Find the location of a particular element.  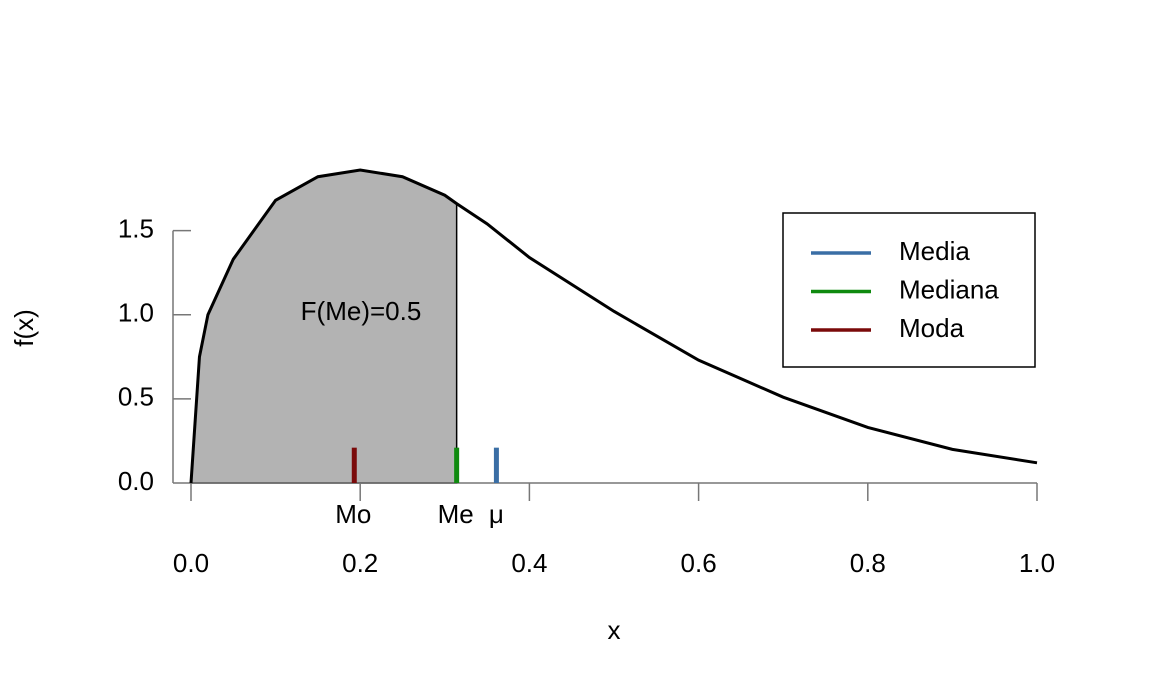

y-tick-label: 1.5 is located at coordinates (136, 228).